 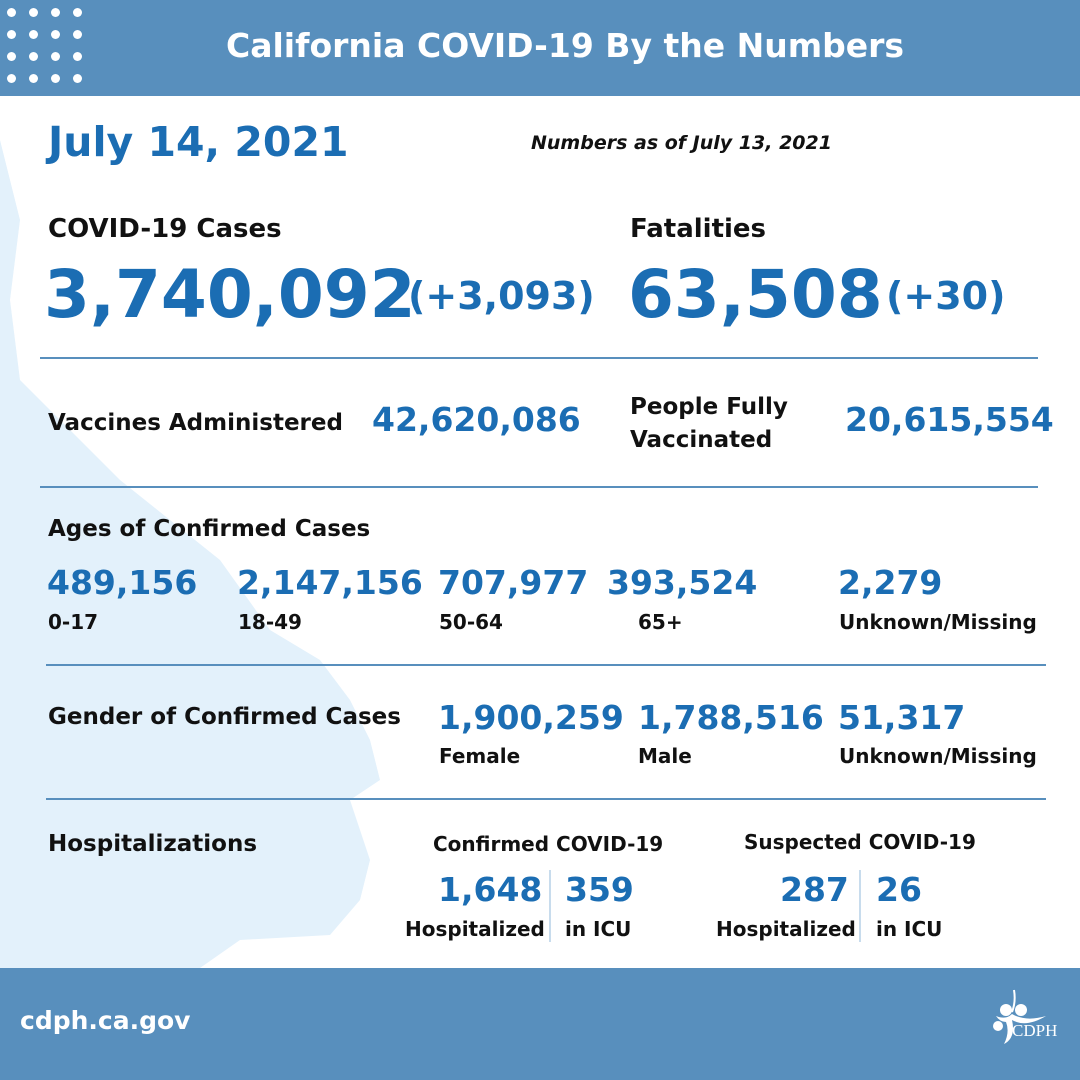 I want to click on suspected-icu: 26, so click(x=899, y=889).